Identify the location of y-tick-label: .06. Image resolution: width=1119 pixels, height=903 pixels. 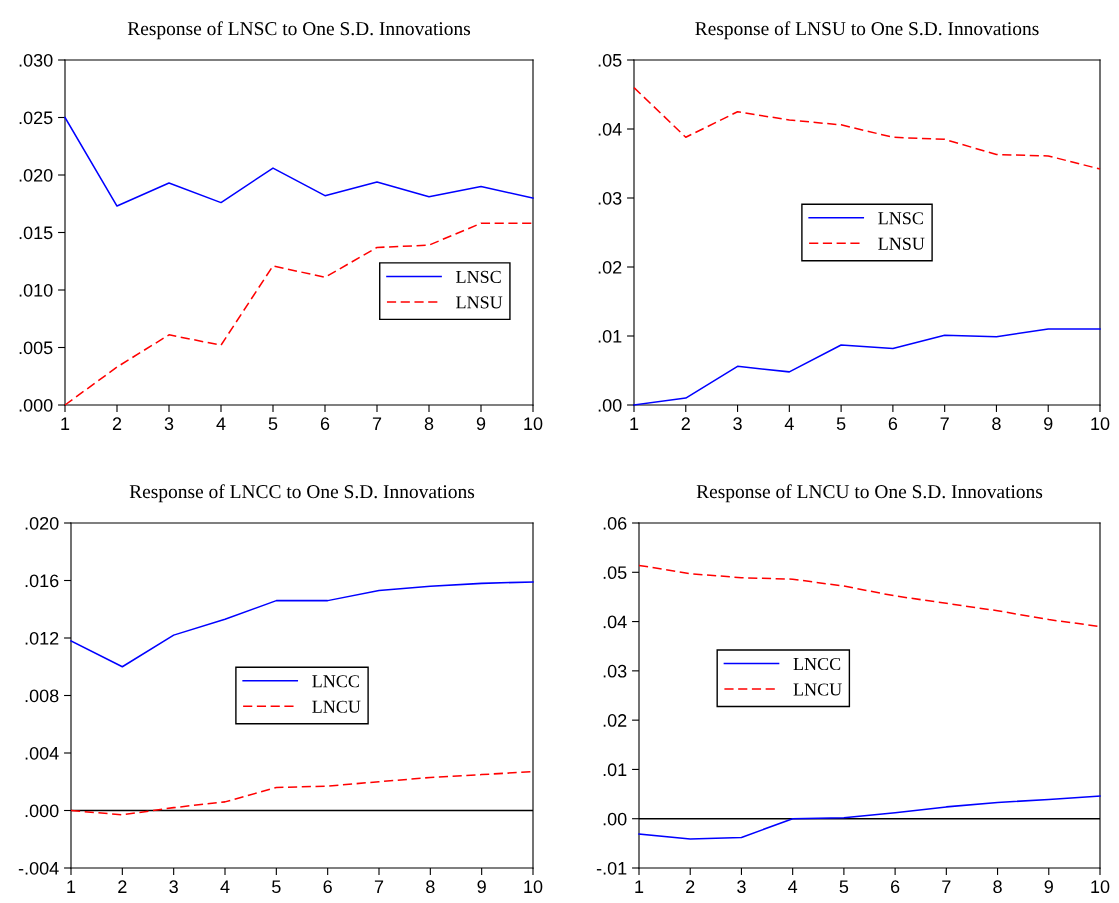
(615, 523).